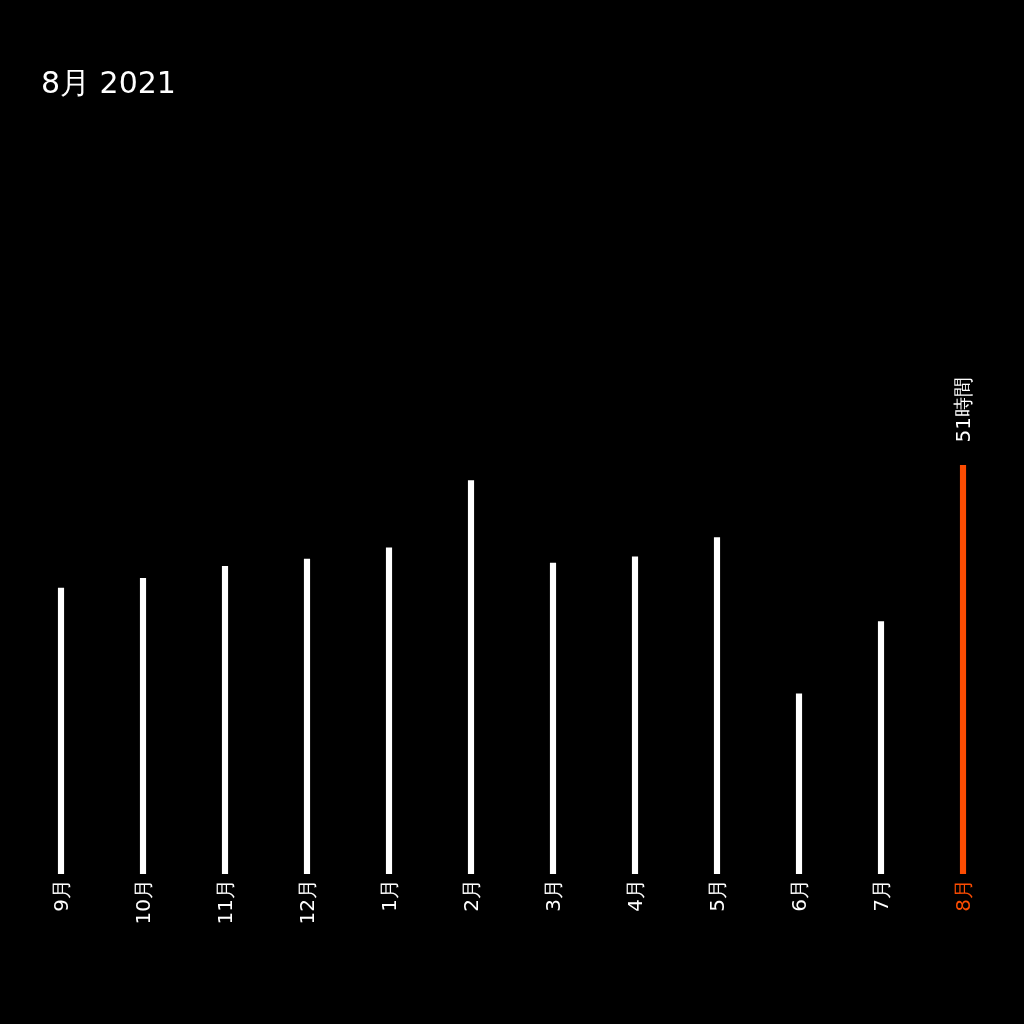 The width and height of the screenshot is (1024, 1024). What do you see at coordinates (716, 895) in the screenshot?
I see `x-tick-label: 5月` at bounding box center [716, 895].